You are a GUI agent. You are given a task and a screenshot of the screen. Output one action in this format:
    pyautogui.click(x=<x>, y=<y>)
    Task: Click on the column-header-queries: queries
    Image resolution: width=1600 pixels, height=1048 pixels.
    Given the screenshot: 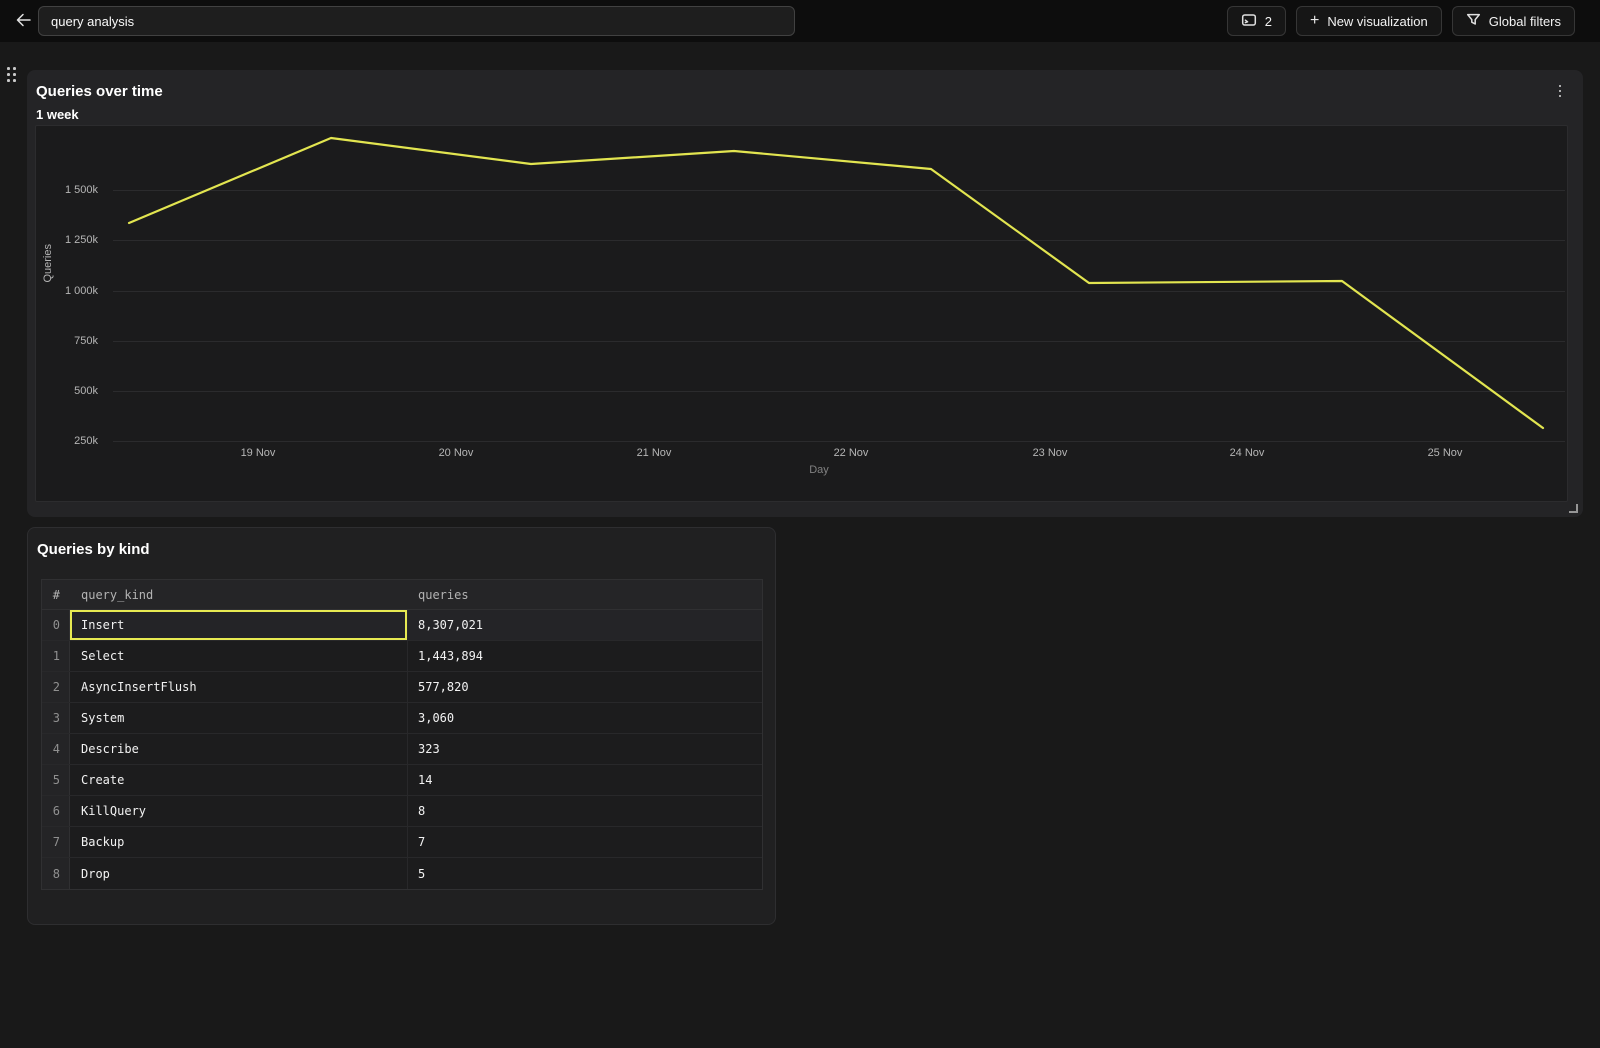 What is the action you would take?
    pyautogui.click(x=443, y=594)
    